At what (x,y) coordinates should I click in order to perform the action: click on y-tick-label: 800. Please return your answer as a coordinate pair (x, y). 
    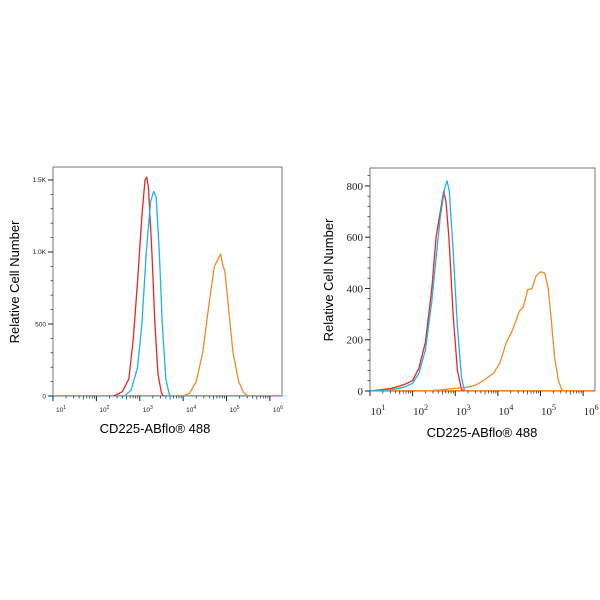
    Looking at the image, I should click on (355, 187).